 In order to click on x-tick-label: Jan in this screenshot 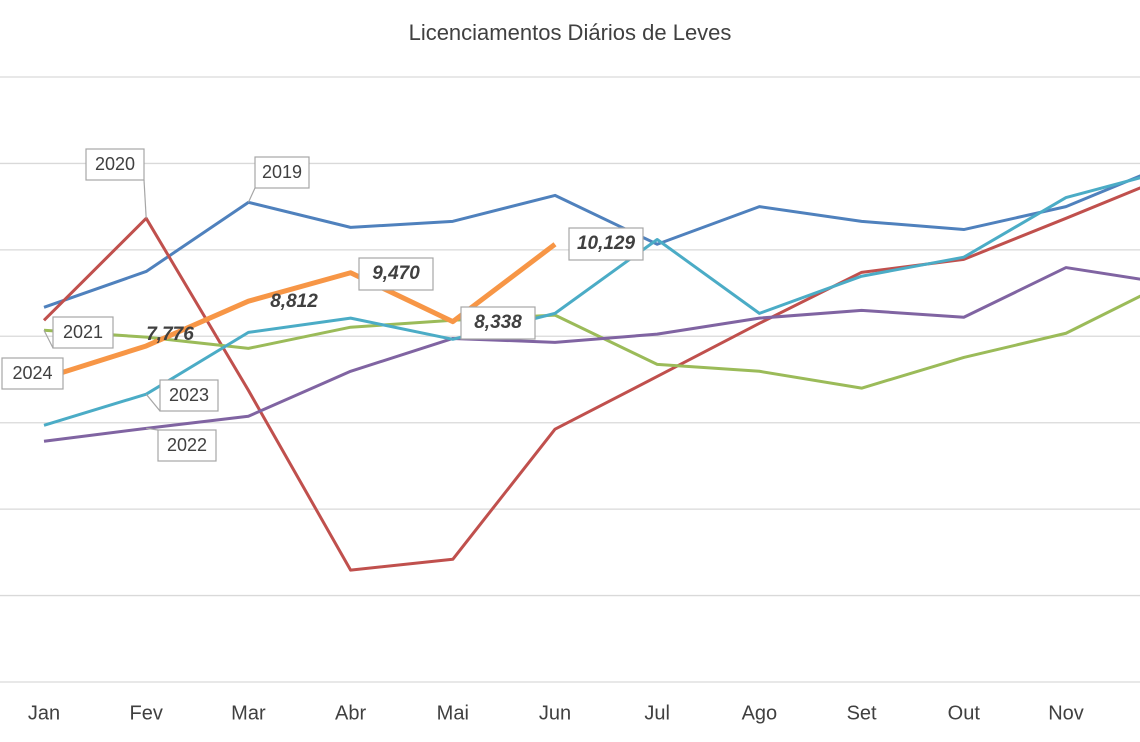, I will do `click(44, 713)`.